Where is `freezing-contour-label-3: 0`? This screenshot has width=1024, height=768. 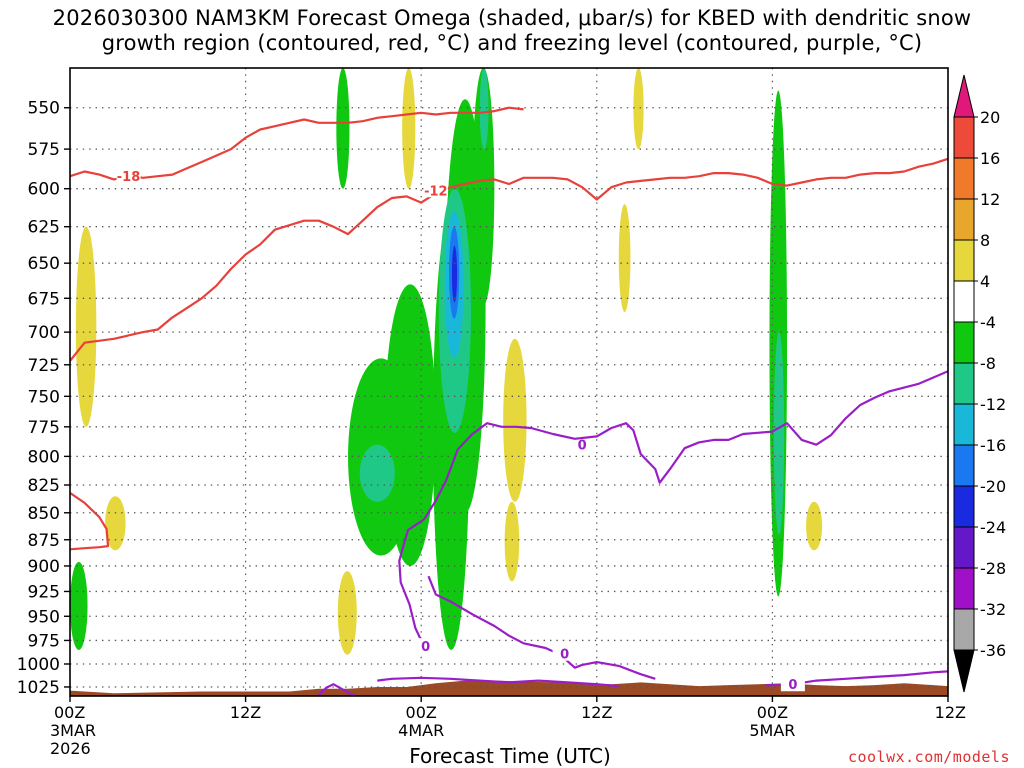 freezing-contour-label-3: 0 is located at coordinates (792, 685).